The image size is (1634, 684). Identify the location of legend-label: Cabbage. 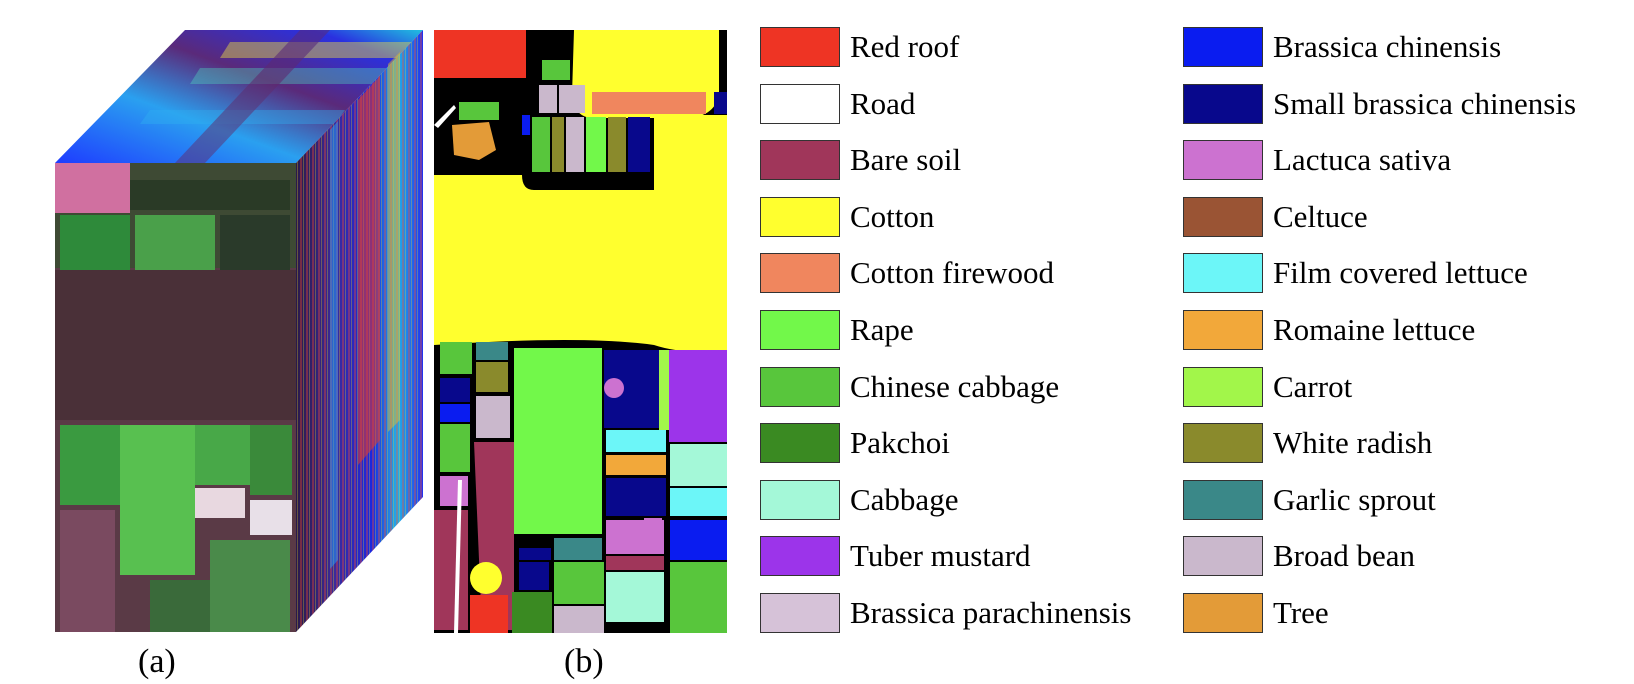
(904, 499).